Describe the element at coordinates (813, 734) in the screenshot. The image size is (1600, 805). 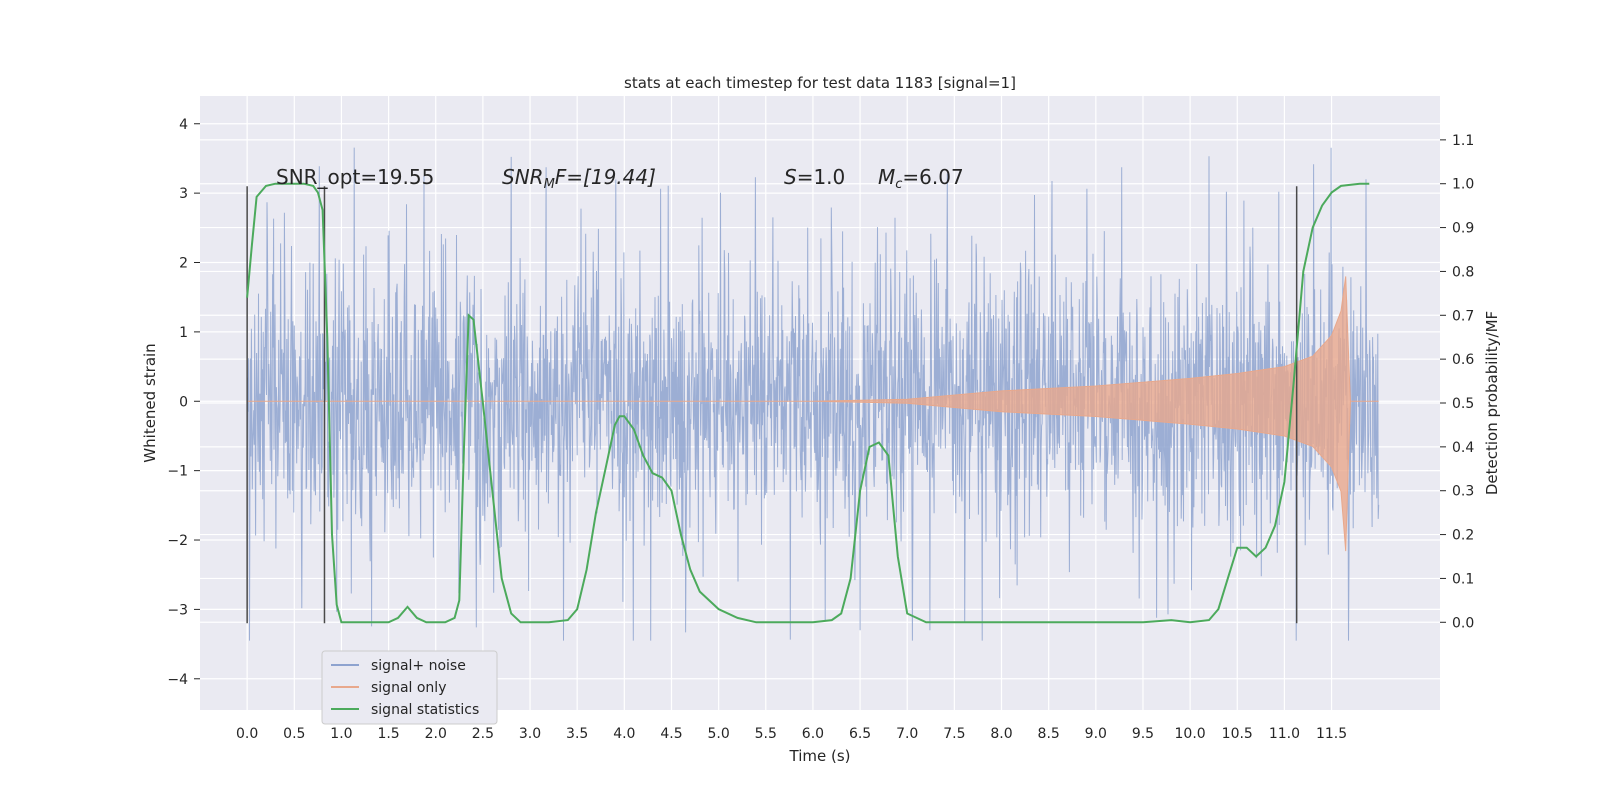
I see `x-tick-label: 6.0` at that location.